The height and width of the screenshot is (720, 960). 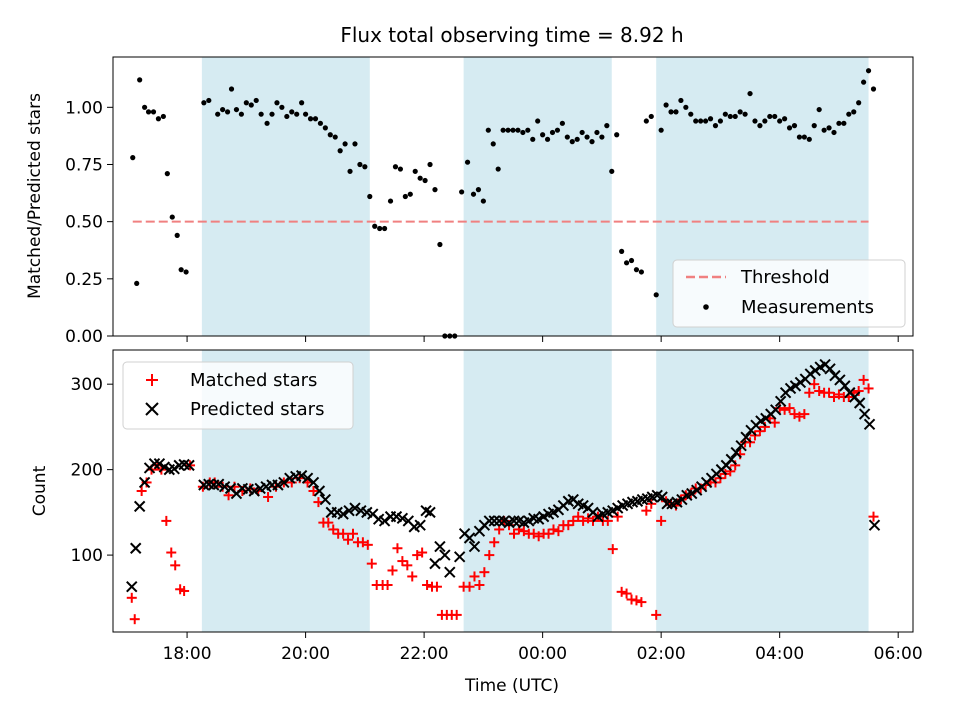 What do you see at coordinates (511, 35) in the screenshot?
I see `chart-title: Flux total observing time = 8.92 h` at bounding box center [511, 35].